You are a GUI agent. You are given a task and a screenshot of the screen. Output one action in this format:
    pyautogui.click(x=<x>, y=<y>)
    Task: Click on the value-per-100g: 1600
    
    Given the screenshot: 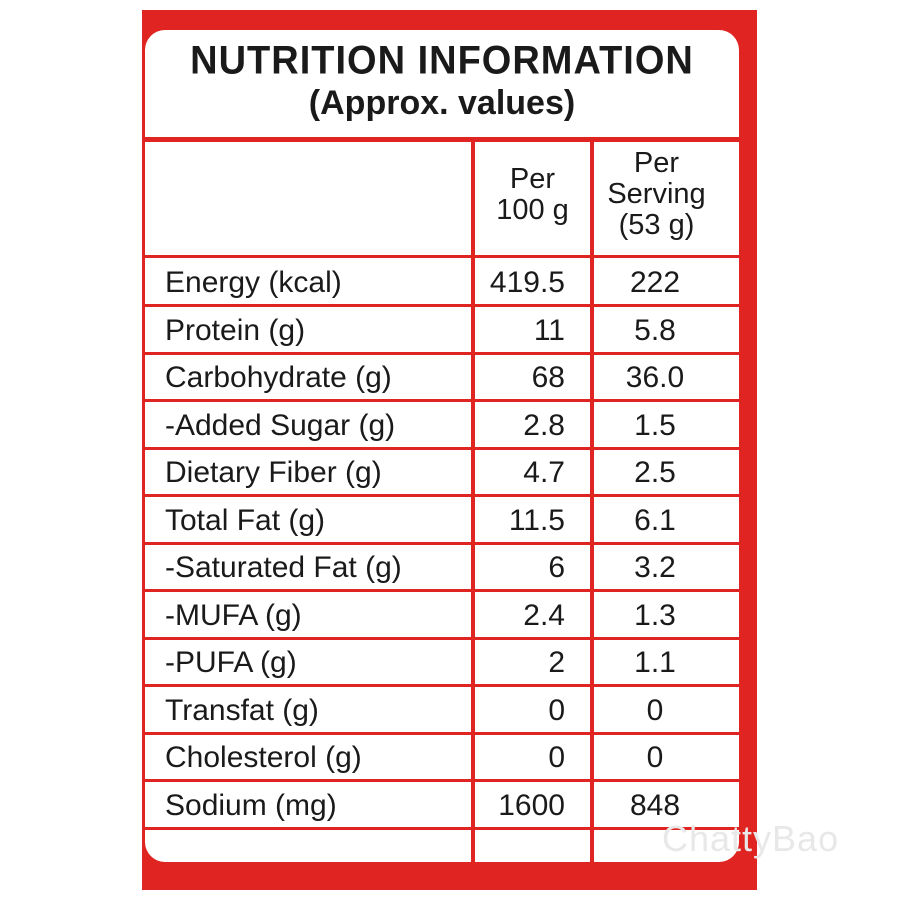 What is the action you would take?
    pyautogui.click(x=531, y=805)
    